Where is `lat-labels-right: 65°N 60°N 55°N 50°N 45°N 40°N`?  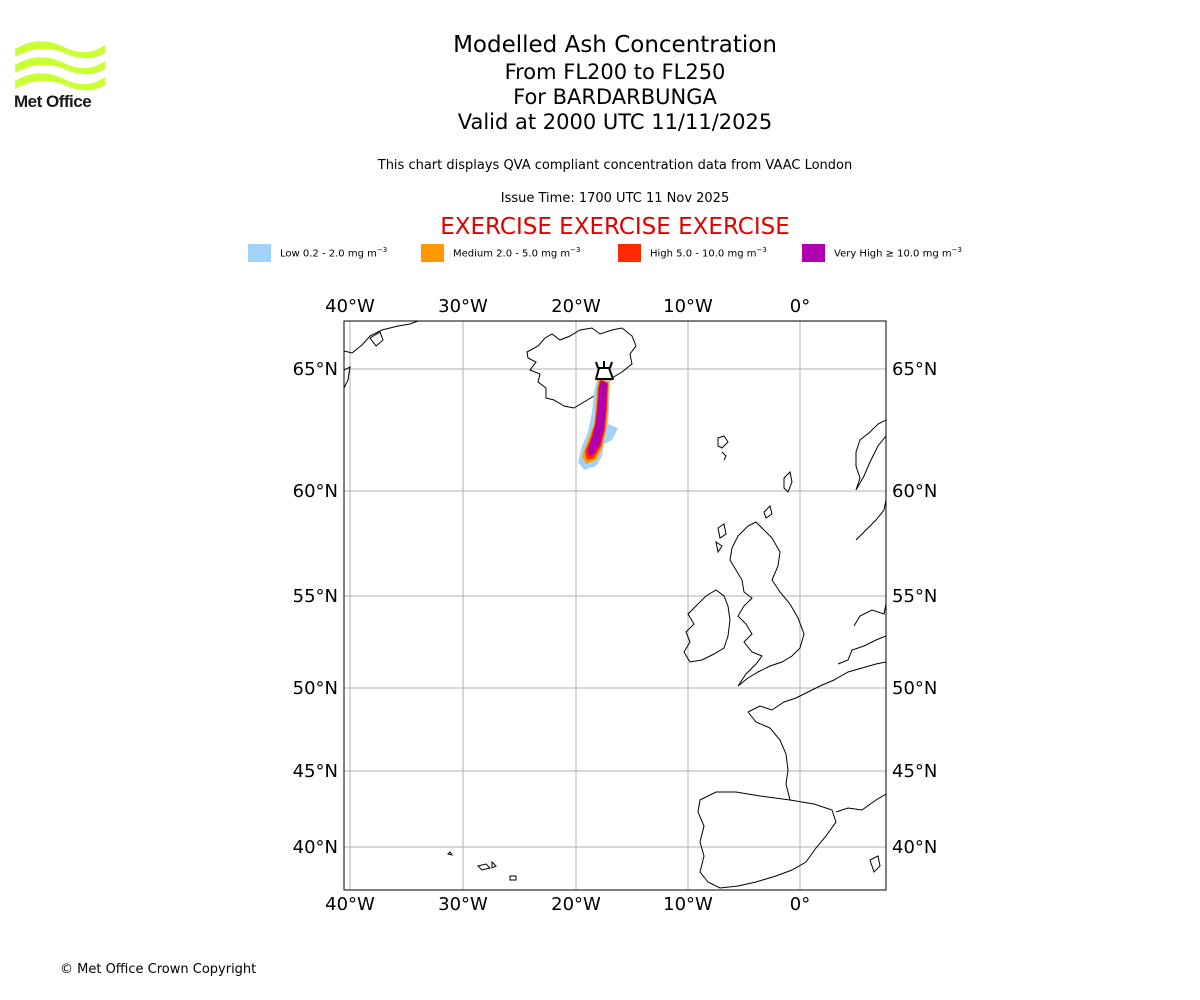
lat-labels-right: 65°N 60°N 55°N 50°N 45°N 40°N is located at coordinates (914, 608).